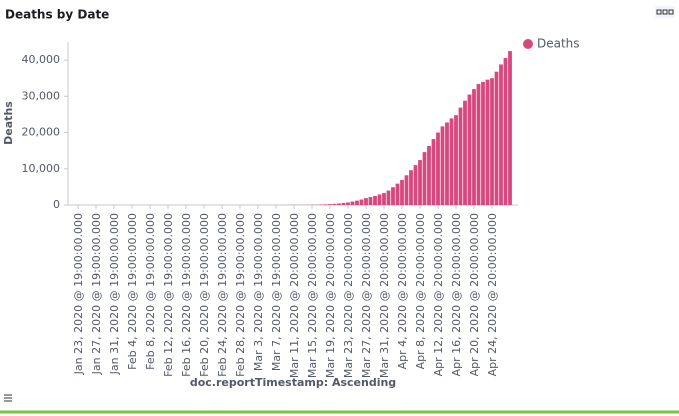 The width and height of the screenshot is (679, 416). Describe the element at coordinates (150, 291) in the screenshot. I see `x-tick-label: Feb 8, 2020 @ 19:00:00.000` at that location.